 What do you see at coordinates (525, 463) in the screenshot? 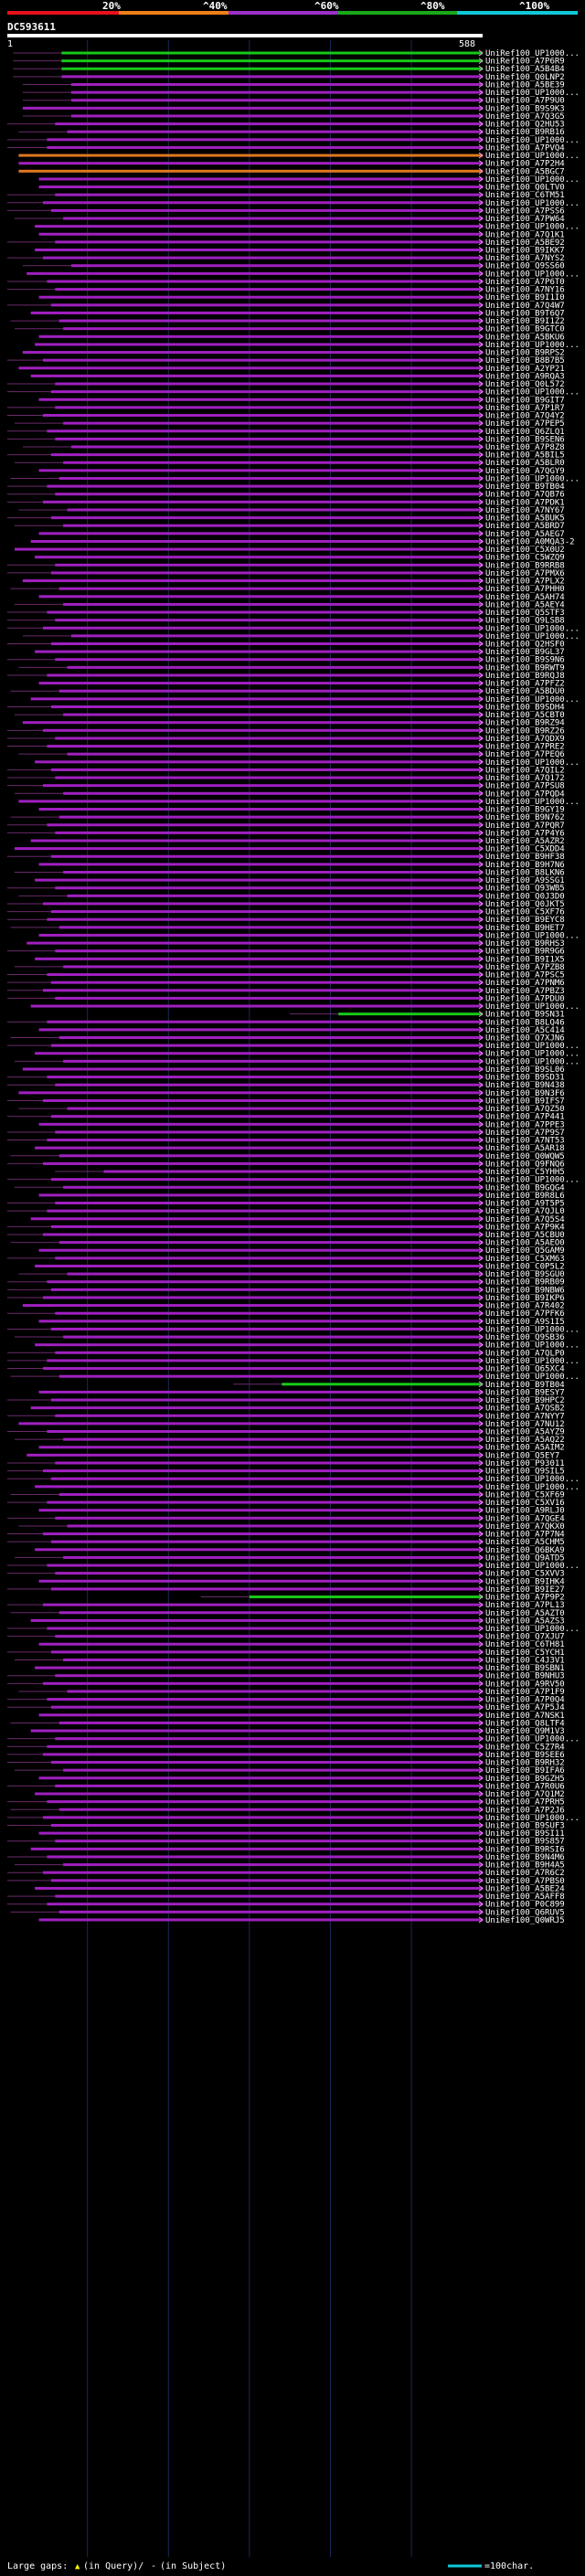
I see `hit-label: UniRef100_A5BLR0` at bounding box center [525, 463].